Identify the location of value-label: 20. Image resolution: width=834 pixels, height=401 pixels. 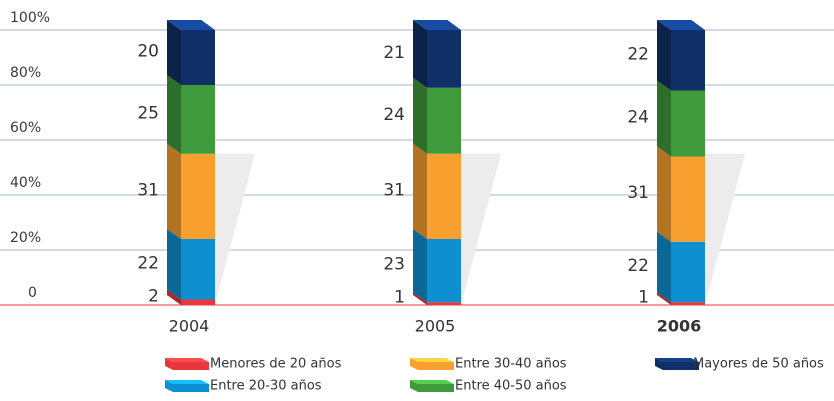
(148, 52).